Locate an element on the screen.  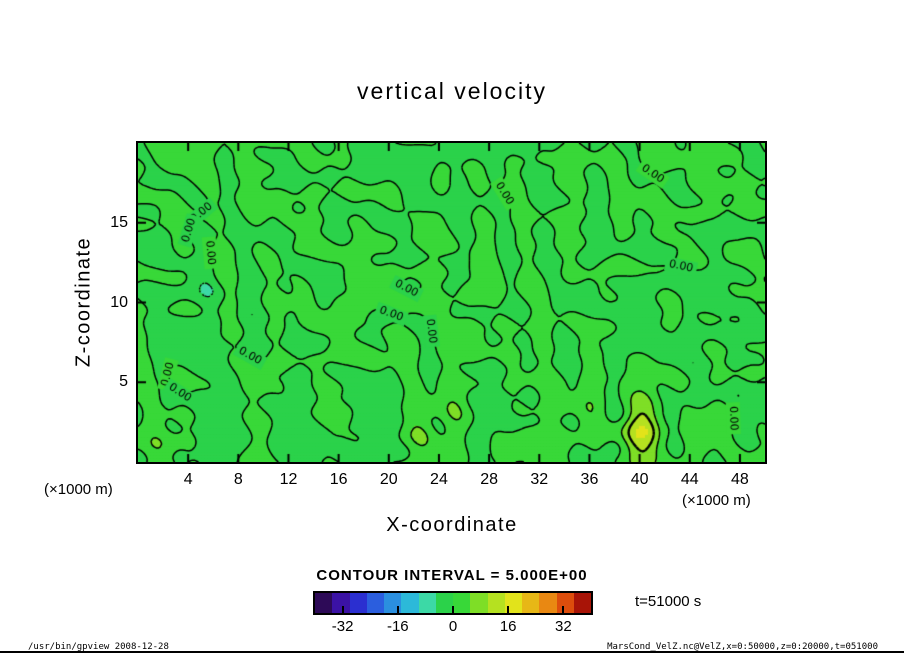
colorbar-tick-label: 32 is located at coordinates (563, 626).